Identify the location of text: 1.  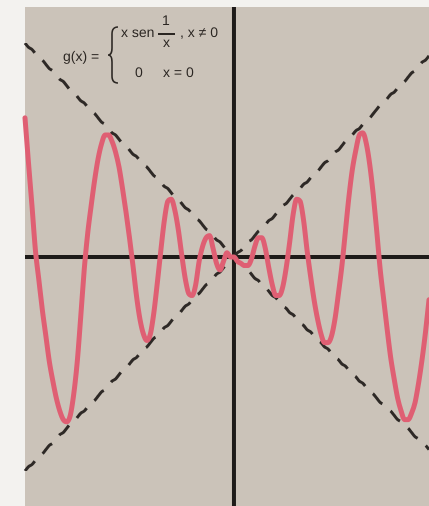
(166, 20).